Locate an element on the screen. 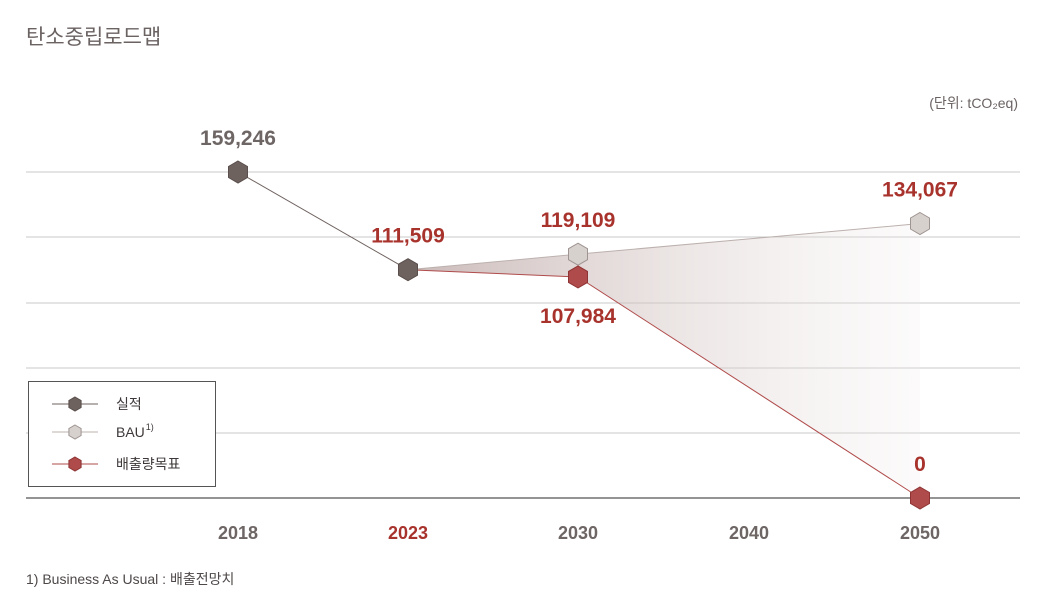 The height and width of the screenshot is (608, 1047). x-tick-label: 2040 is located at coordinates (749, 533).